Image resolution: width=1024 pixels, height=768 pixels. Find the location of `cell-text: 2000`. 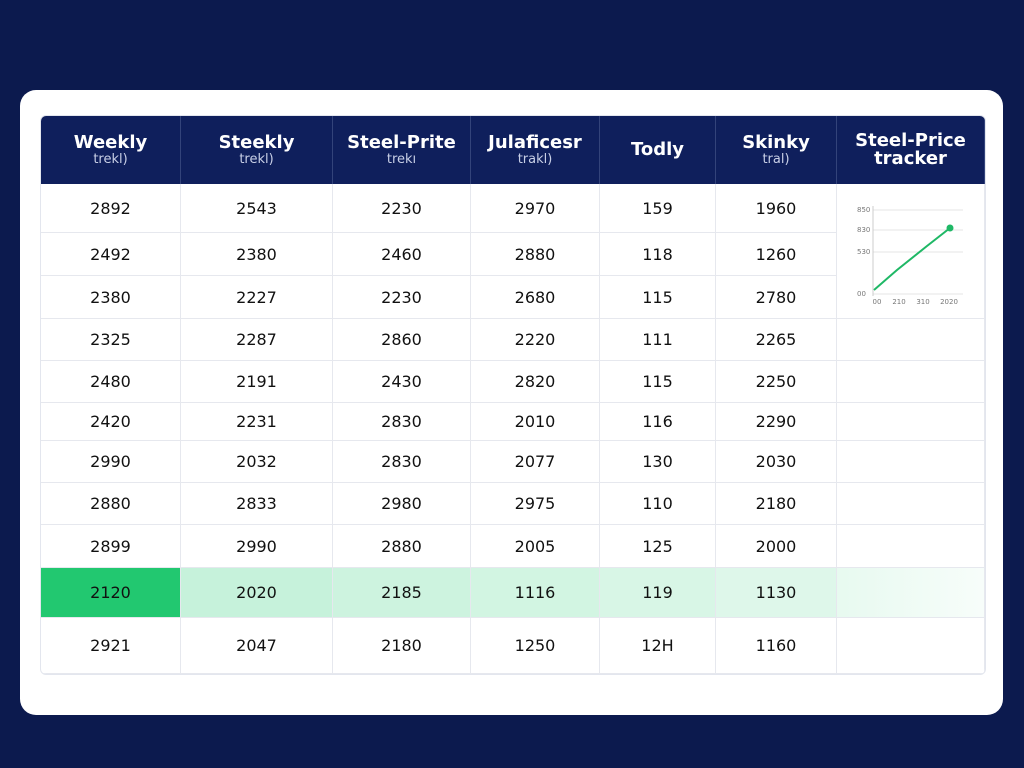

cell-text: 2000 is located at coordinates (776, 546).